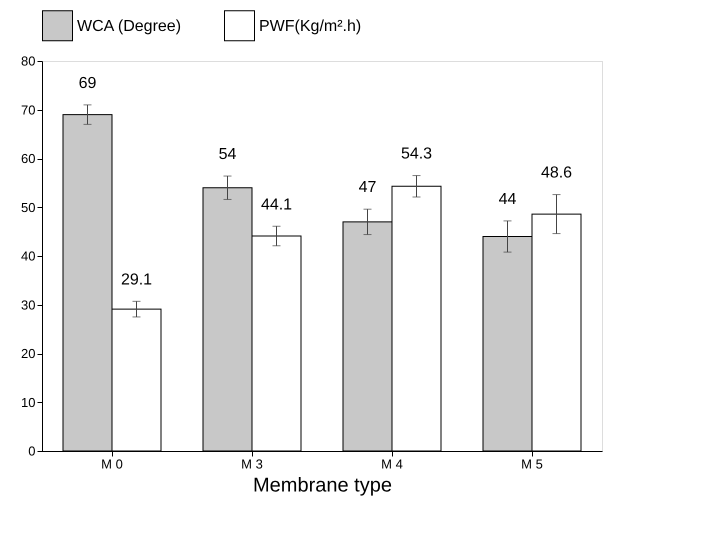 The image size is (710, 546). I want to click on data-label: 47, so click(367, 187).